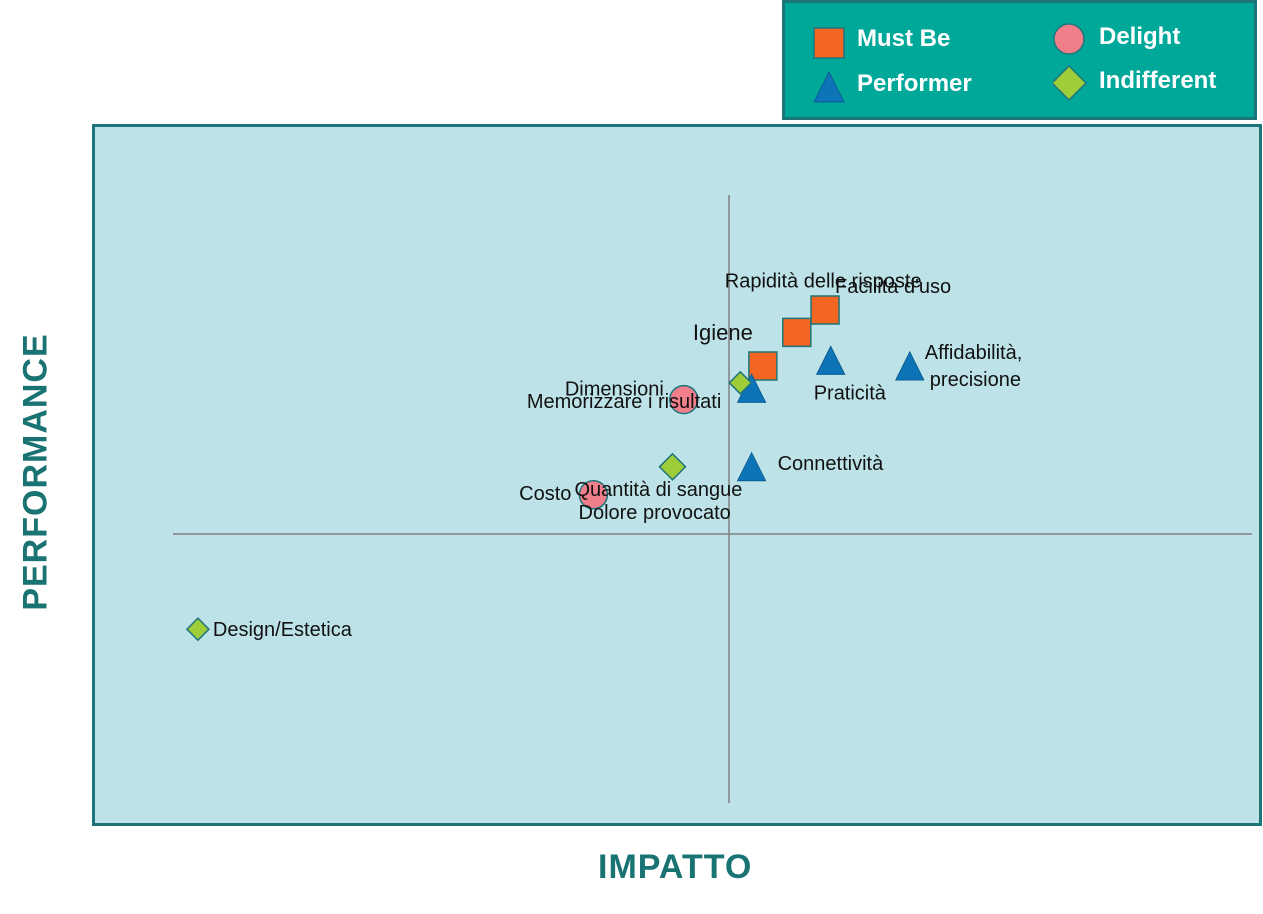 The image size is (1263, 914). I want to click on point-label: Quantità di sangue, so click(659, 490).